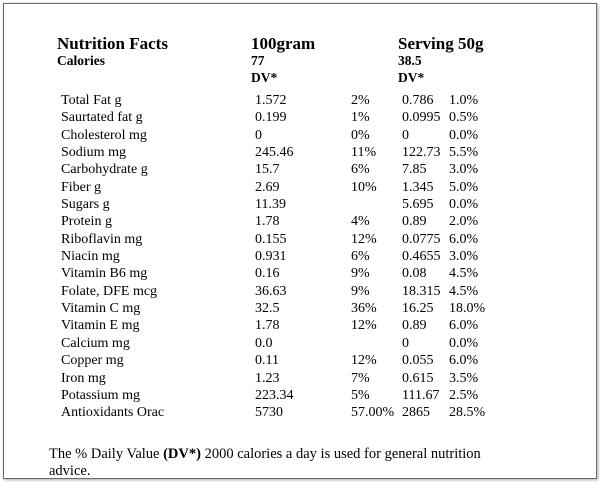 The height and width of the screenshot is (483, 600). Describe the element at coordinates (104, 135) in the screenshot. I see `nutrient-name: Cholesterol mg` at that location.